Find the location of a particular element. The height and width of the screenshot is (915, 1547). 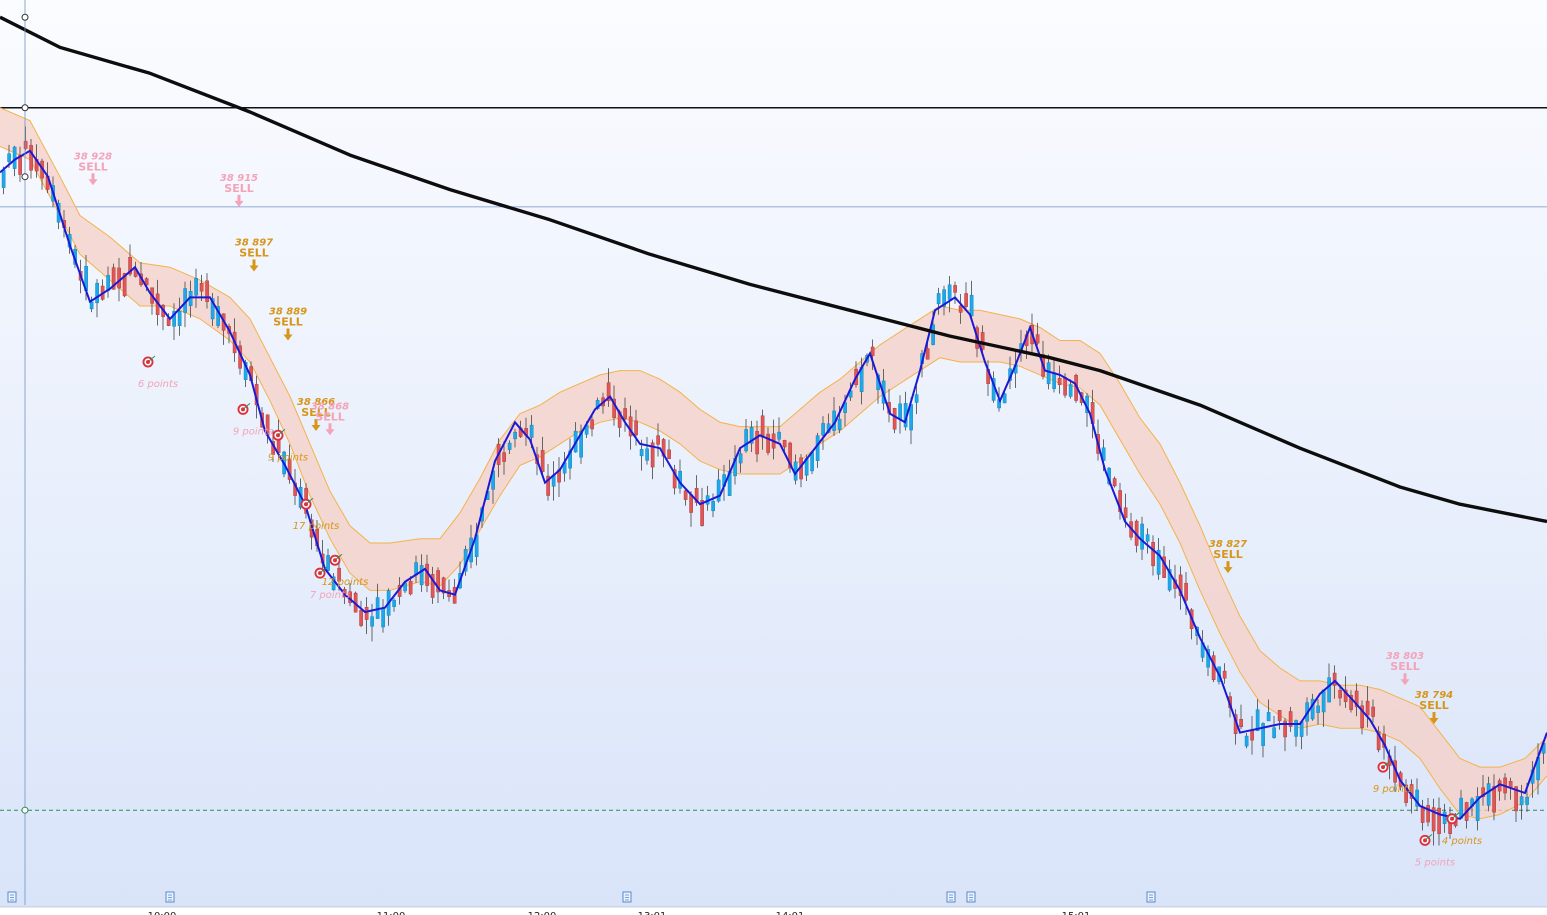

signal-word: SELL is located at coordinates (1404, 666).